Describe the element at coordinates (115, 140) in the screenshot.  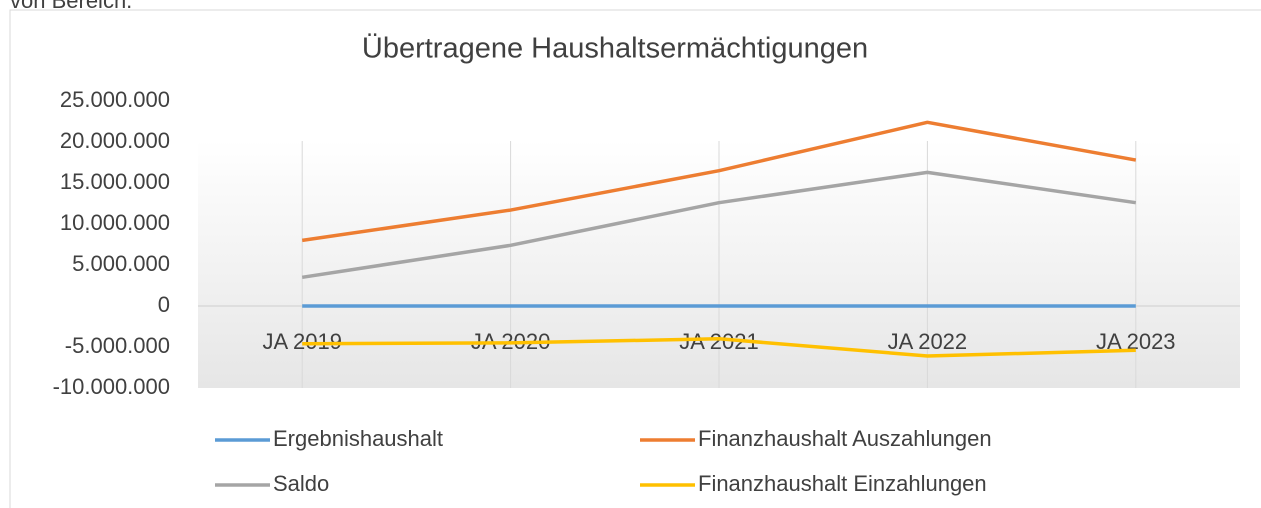
I see `y-tick-label: 20.000.000` at that location.